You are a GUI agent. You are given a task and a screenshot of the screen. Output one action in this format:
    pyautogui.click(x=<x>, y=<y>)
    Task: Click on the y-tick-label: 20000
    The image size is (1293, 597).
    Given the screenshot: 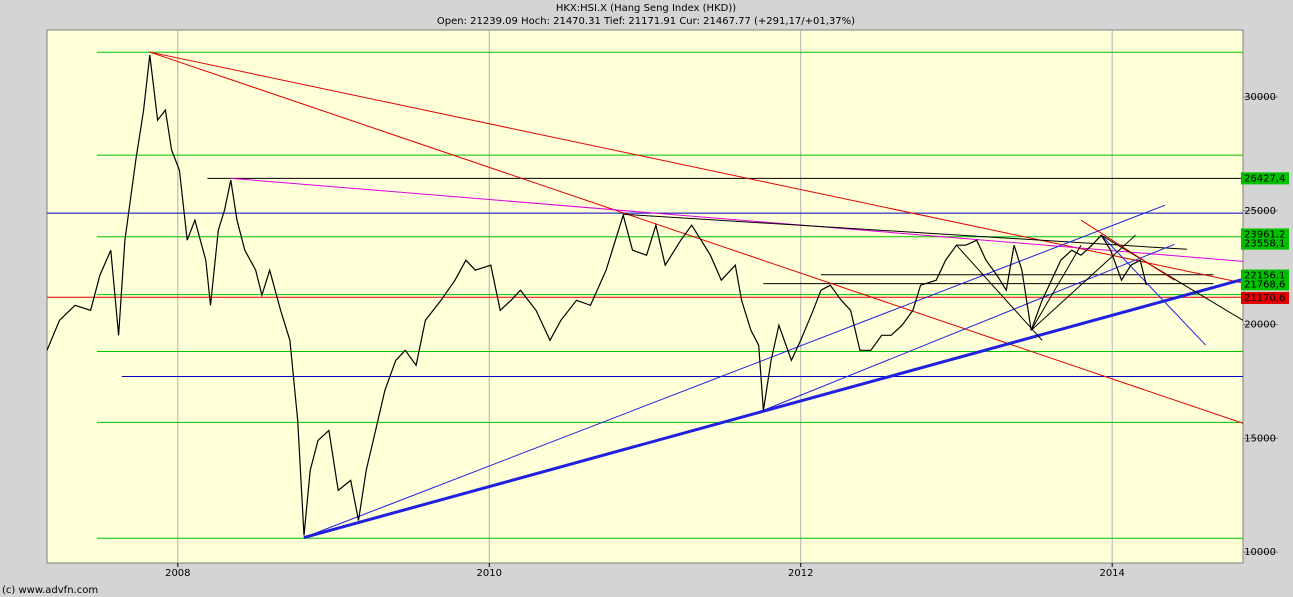 What is the action you would take?
    pyautogui.click(x=1260, y=325)
    